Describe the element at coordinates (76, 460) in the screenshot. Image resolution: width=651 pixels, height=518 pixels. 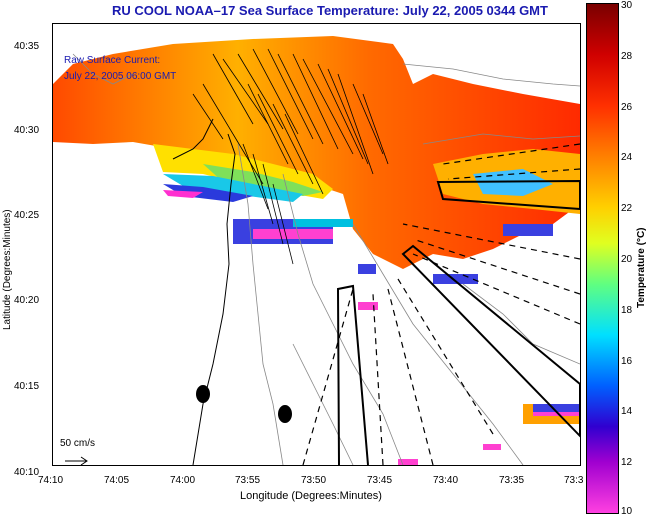
I see `scale-arrow-icon` at that location.